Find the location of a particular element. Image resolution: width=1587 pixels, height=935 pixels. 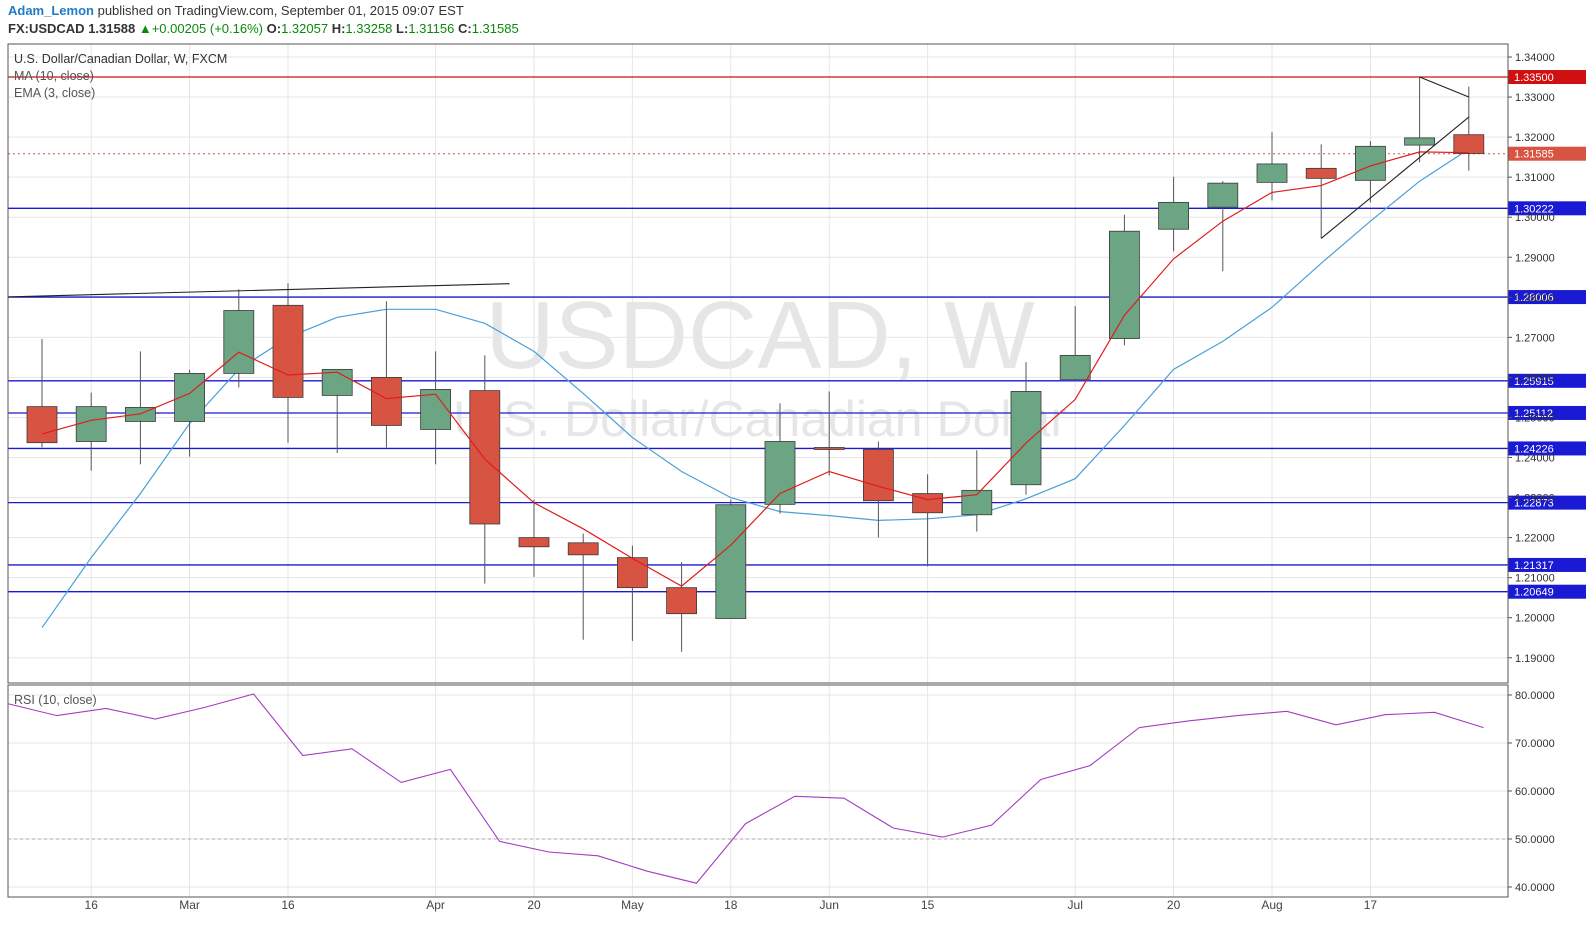

symbol: FX:USDCAD is located at coordinates (46, 28).